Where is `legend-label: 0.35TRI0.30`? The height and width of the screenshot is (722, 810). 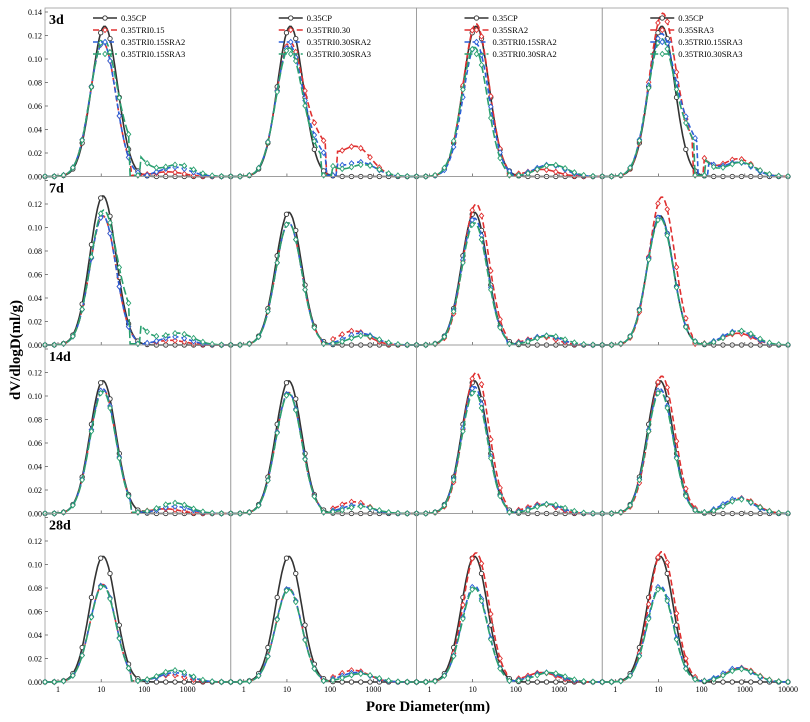
legend-label: 0.35TRI0.30 is located at coordinates (328, 30).